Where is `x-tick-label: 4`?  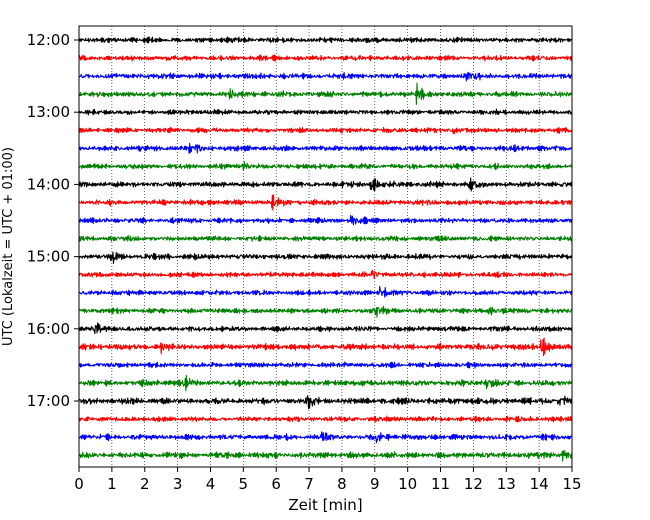
x-tick-label: 4 is located at coordinates (211, 484).